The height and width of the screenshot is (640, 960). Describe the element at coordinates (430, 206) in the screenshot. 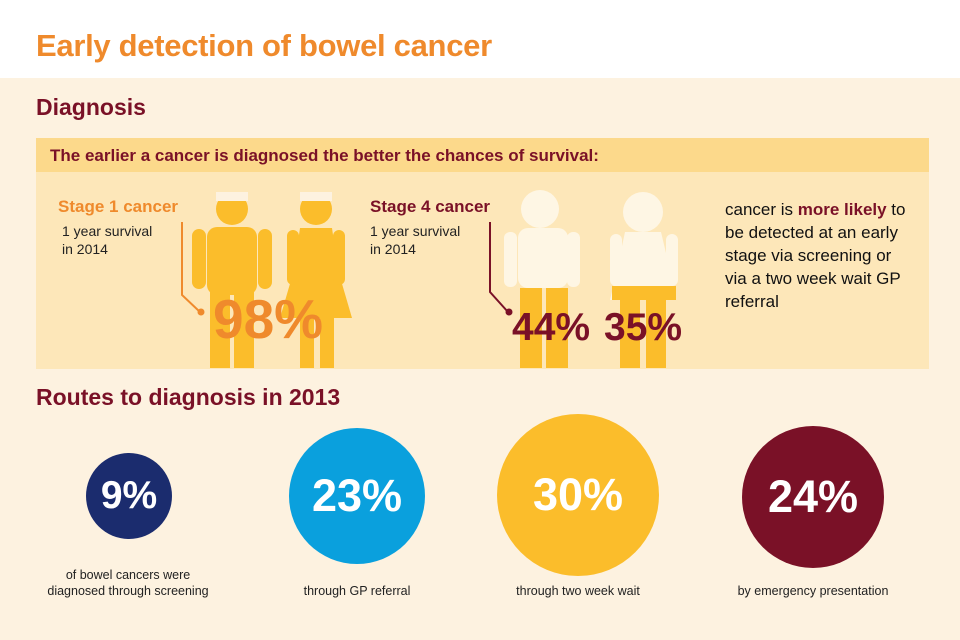

I see `stage4-label: Stage 4 cancer` at that location.